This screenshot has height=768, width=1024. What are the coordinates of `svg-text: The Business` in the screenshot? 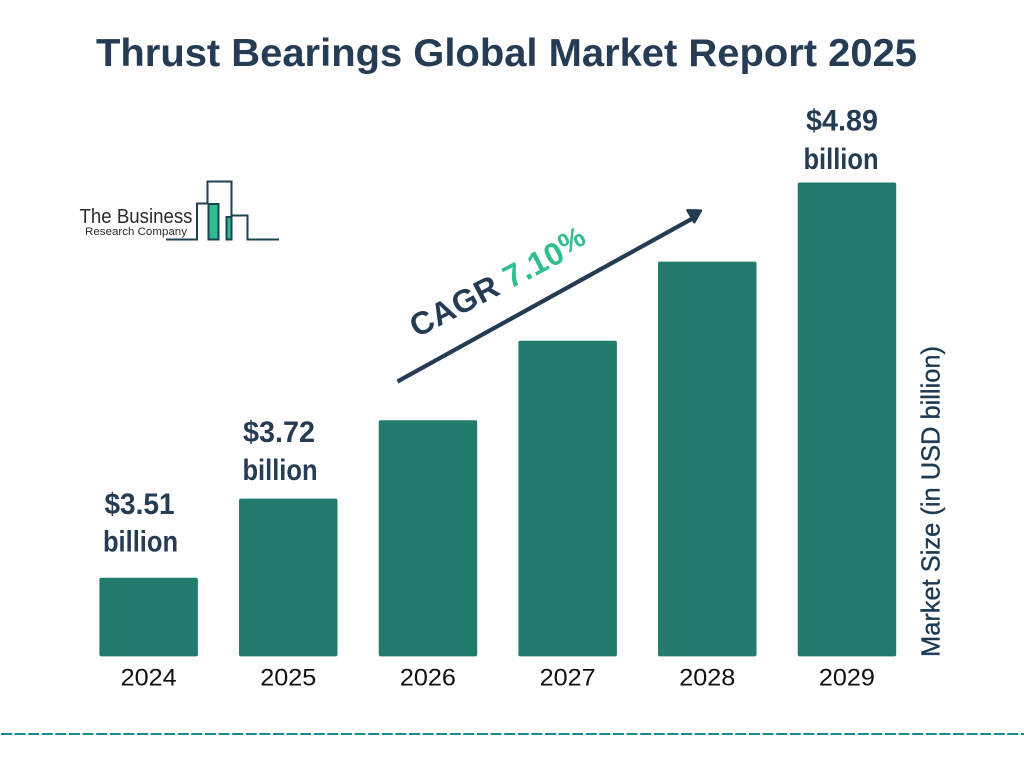 It's located at (136, 216).